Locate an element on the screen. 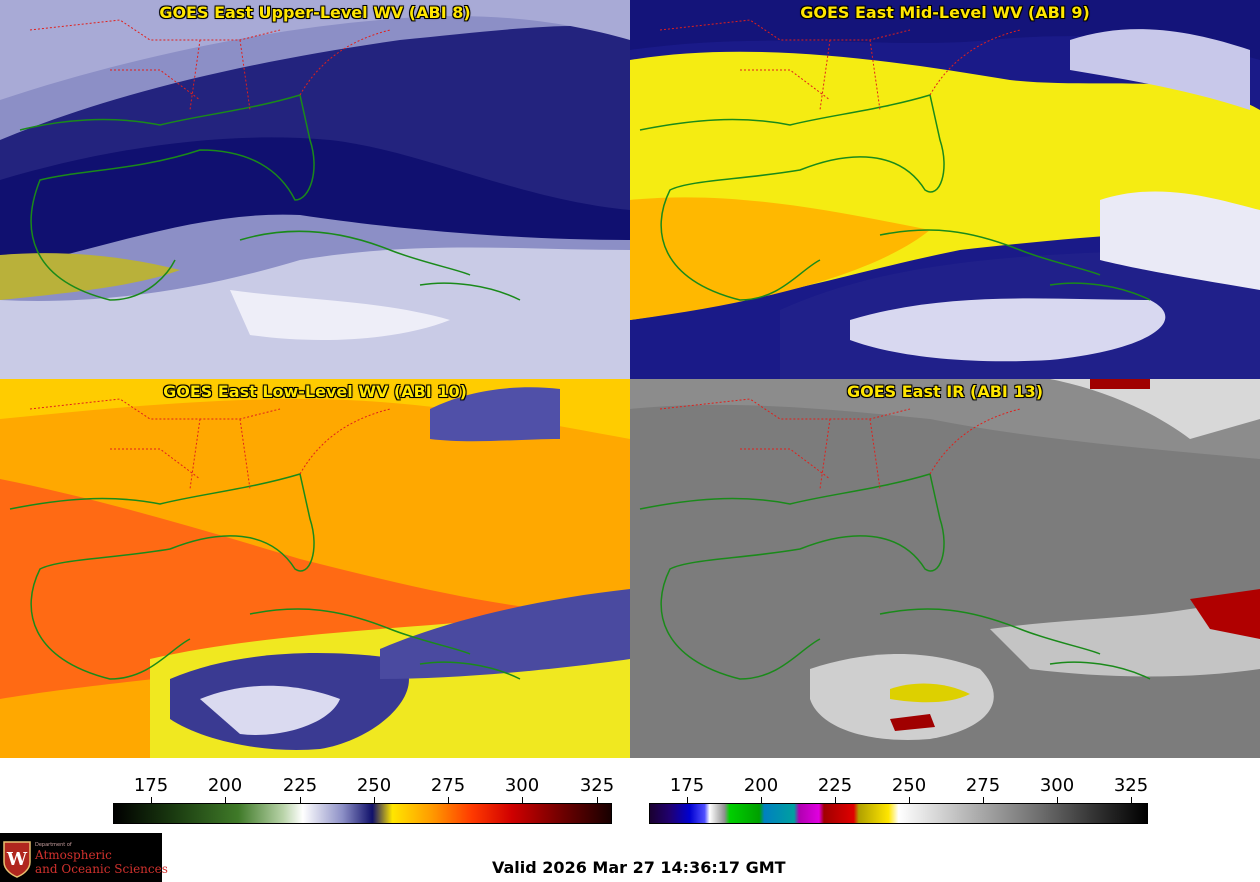  logo-dept-text: Department of is located at coordinates (53, 845).